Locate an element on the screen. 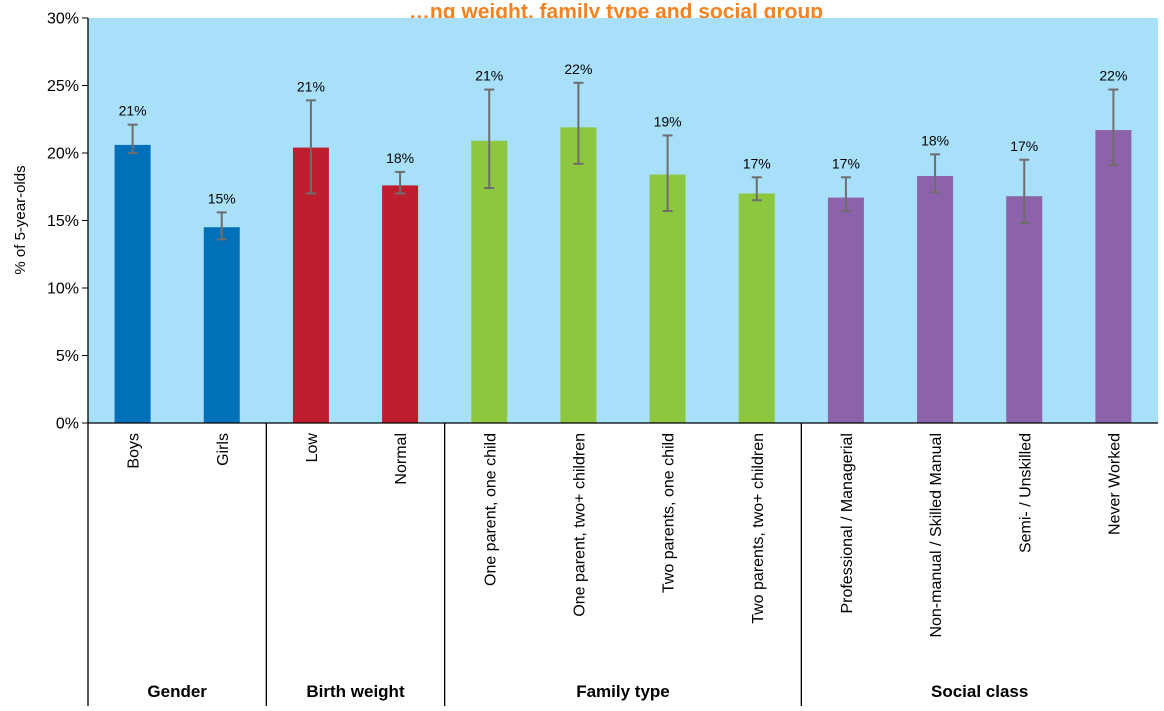 This screenshot has height=711, width=1164. category-label: Low is located at coordinates (312, 448).